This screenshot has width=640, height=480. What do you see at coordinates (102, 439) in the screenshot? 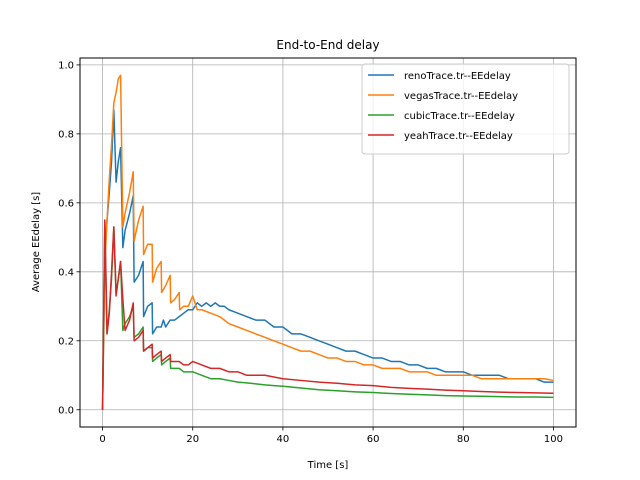
I see `x-tick-label: 0` at bounding box center [102, 439].